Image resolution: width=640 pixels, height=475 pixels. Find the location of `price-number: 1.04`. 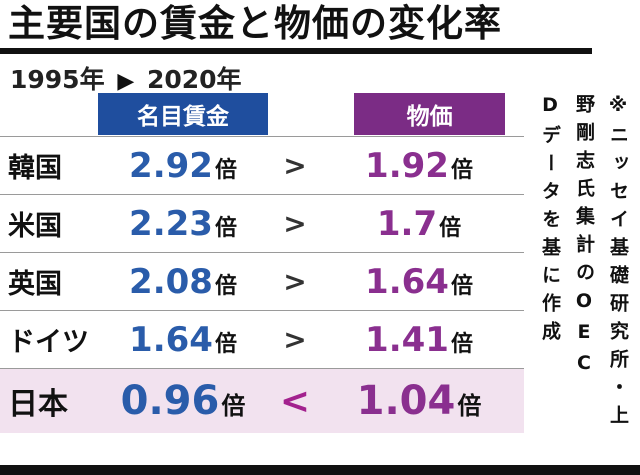

price-number: 1.04 is located at coordinates (406, 401).